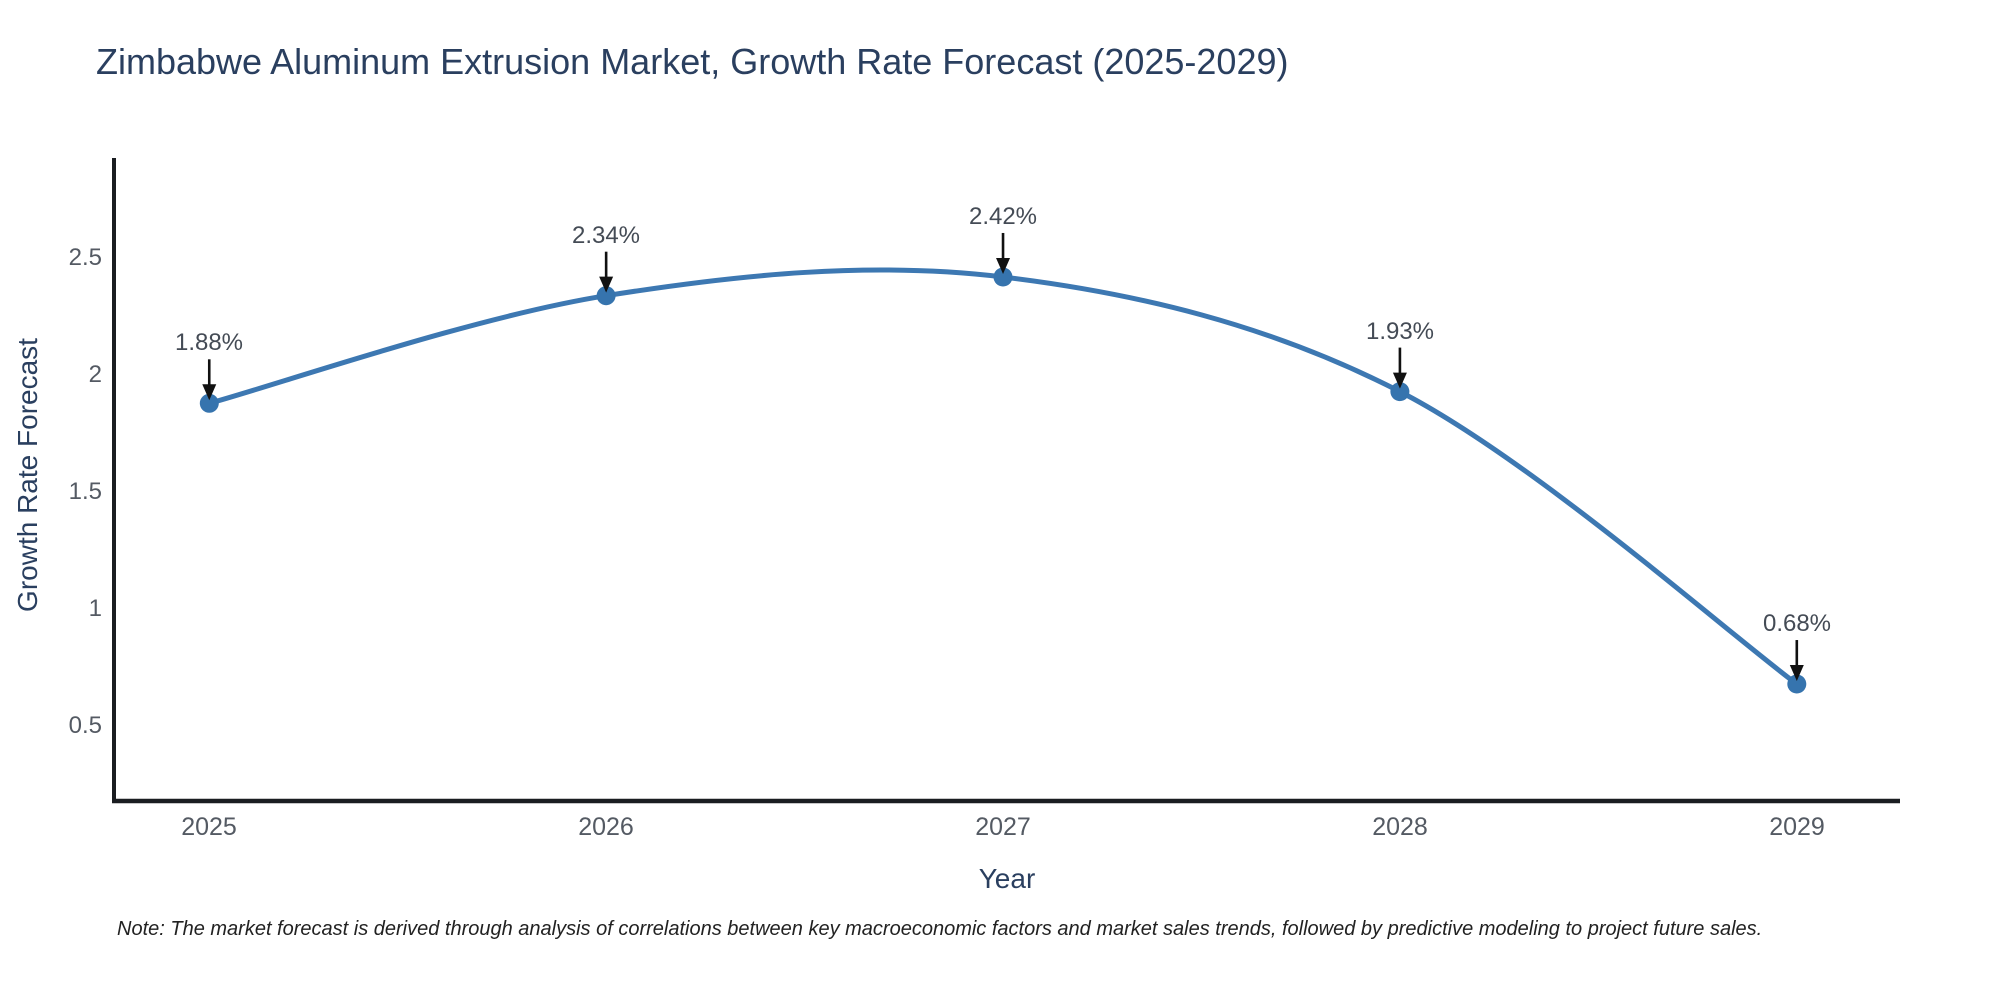 The width and height of the screenshot is (2000, 1000). Describe the element at coordinates (209, 827) in the screenshot. I see `x-tick-label: 2025` at that location.